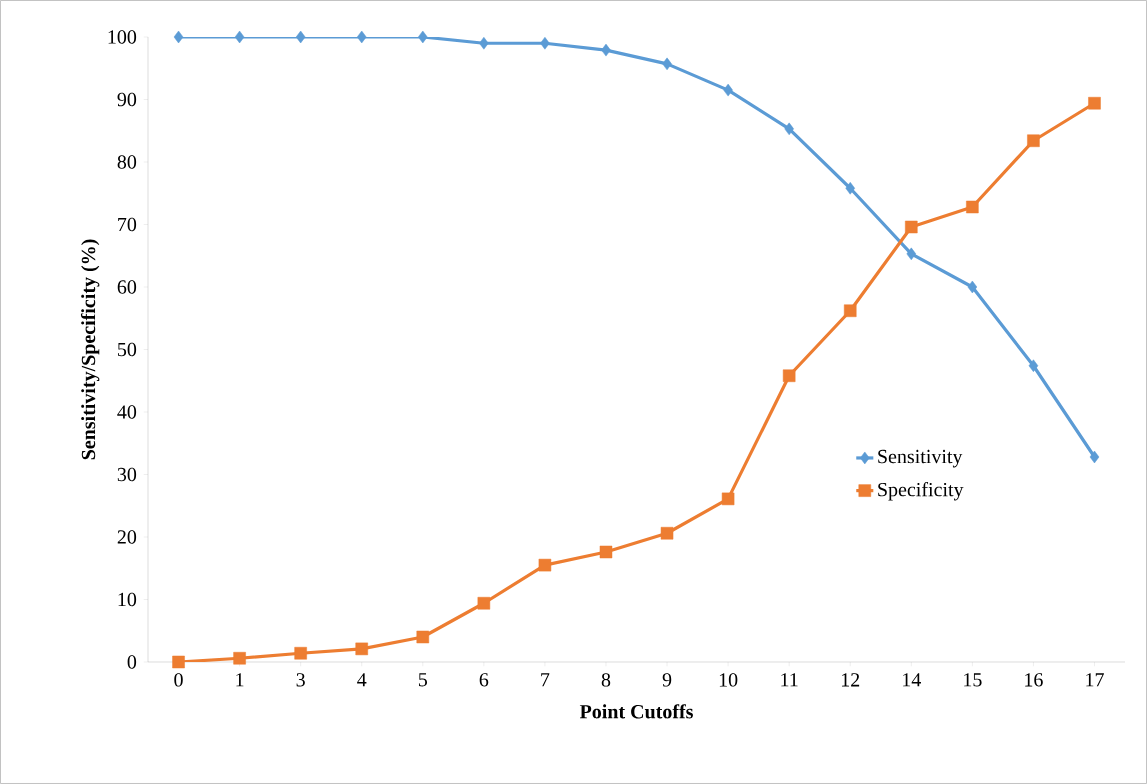 This screenshot has height=784, width=1147. I want to click on x-tick-label: 4, so click(362, 680).